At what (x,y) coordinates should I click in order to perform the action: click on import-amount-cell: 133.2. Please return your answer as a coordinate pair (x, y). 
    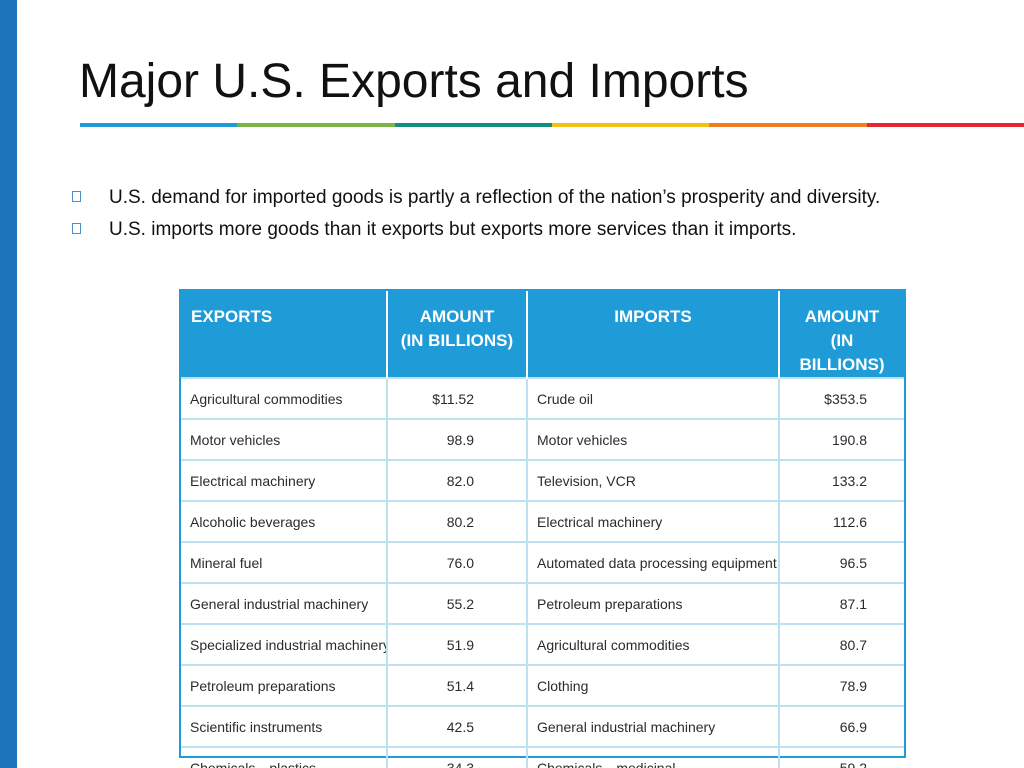
    Looking at the image, I should click on (841, 480).